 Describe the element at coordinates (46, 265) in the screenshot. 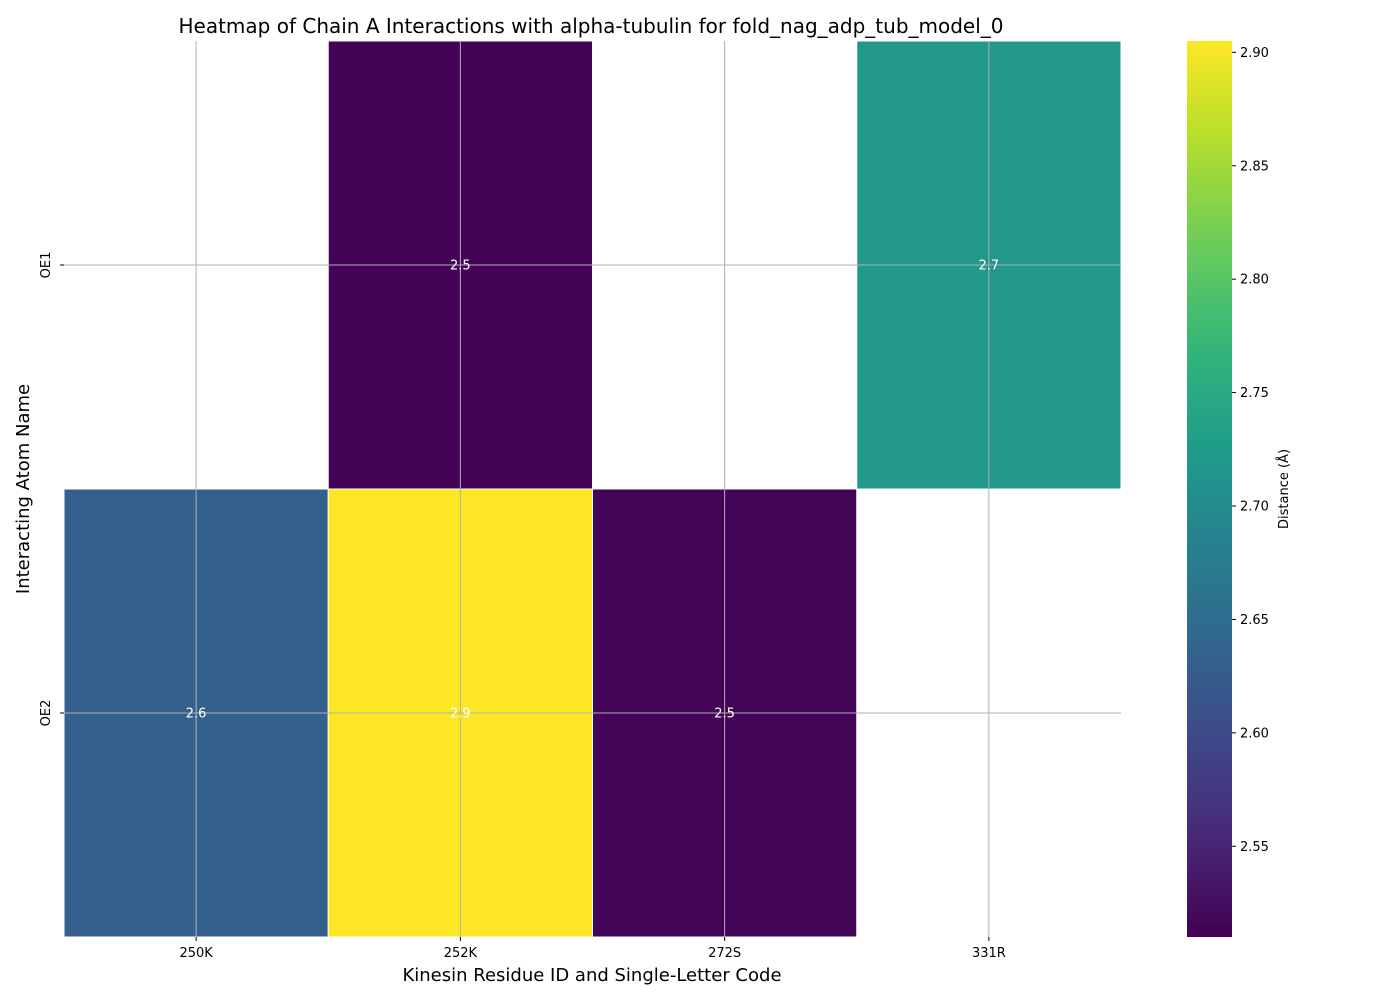

I see `y-tick-label-OE1: OE1` at that location.